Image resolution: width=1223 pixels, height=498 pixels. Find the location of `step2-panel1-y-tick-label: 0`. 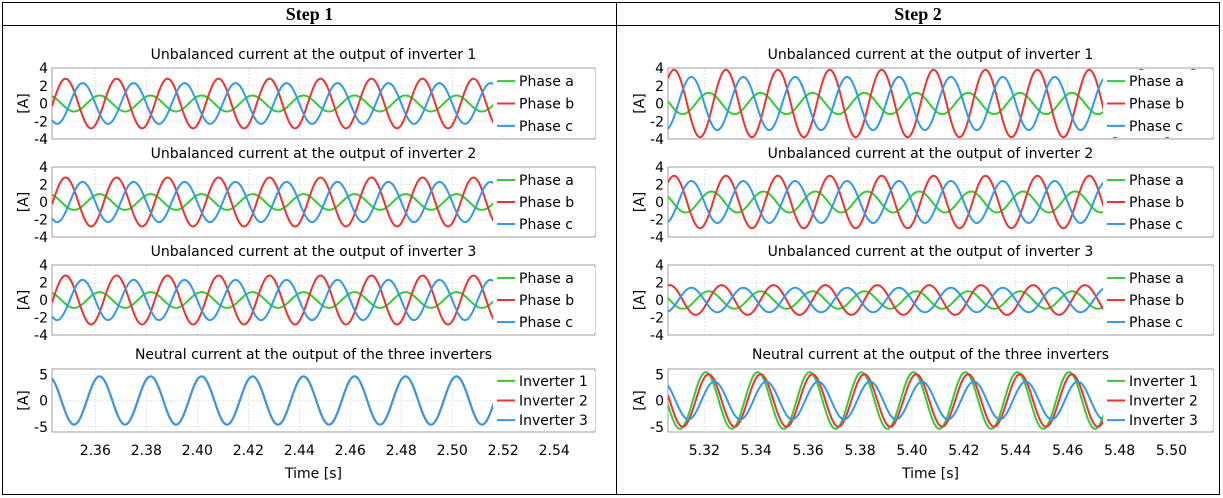

step2-panel1-y-tick-label: 0 is located at coordinates (659, 105).